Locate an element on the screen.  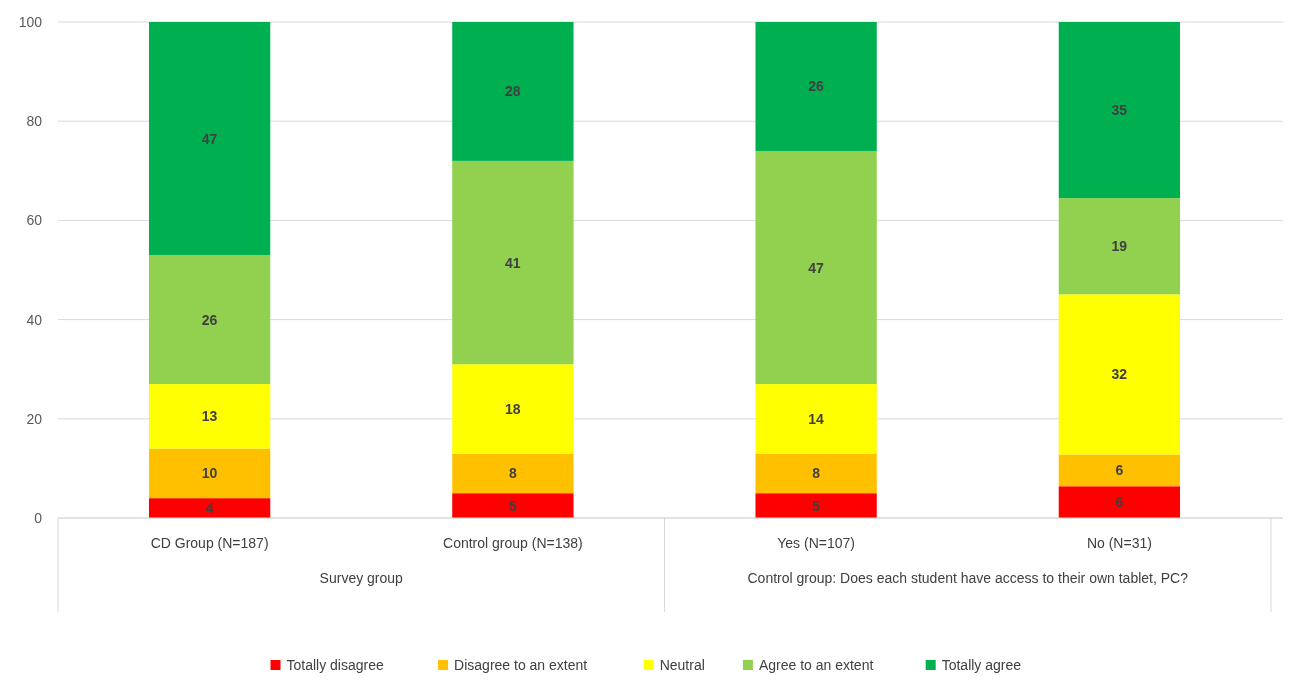
legend-label: Totally agree is located at coordinates (981, 665).